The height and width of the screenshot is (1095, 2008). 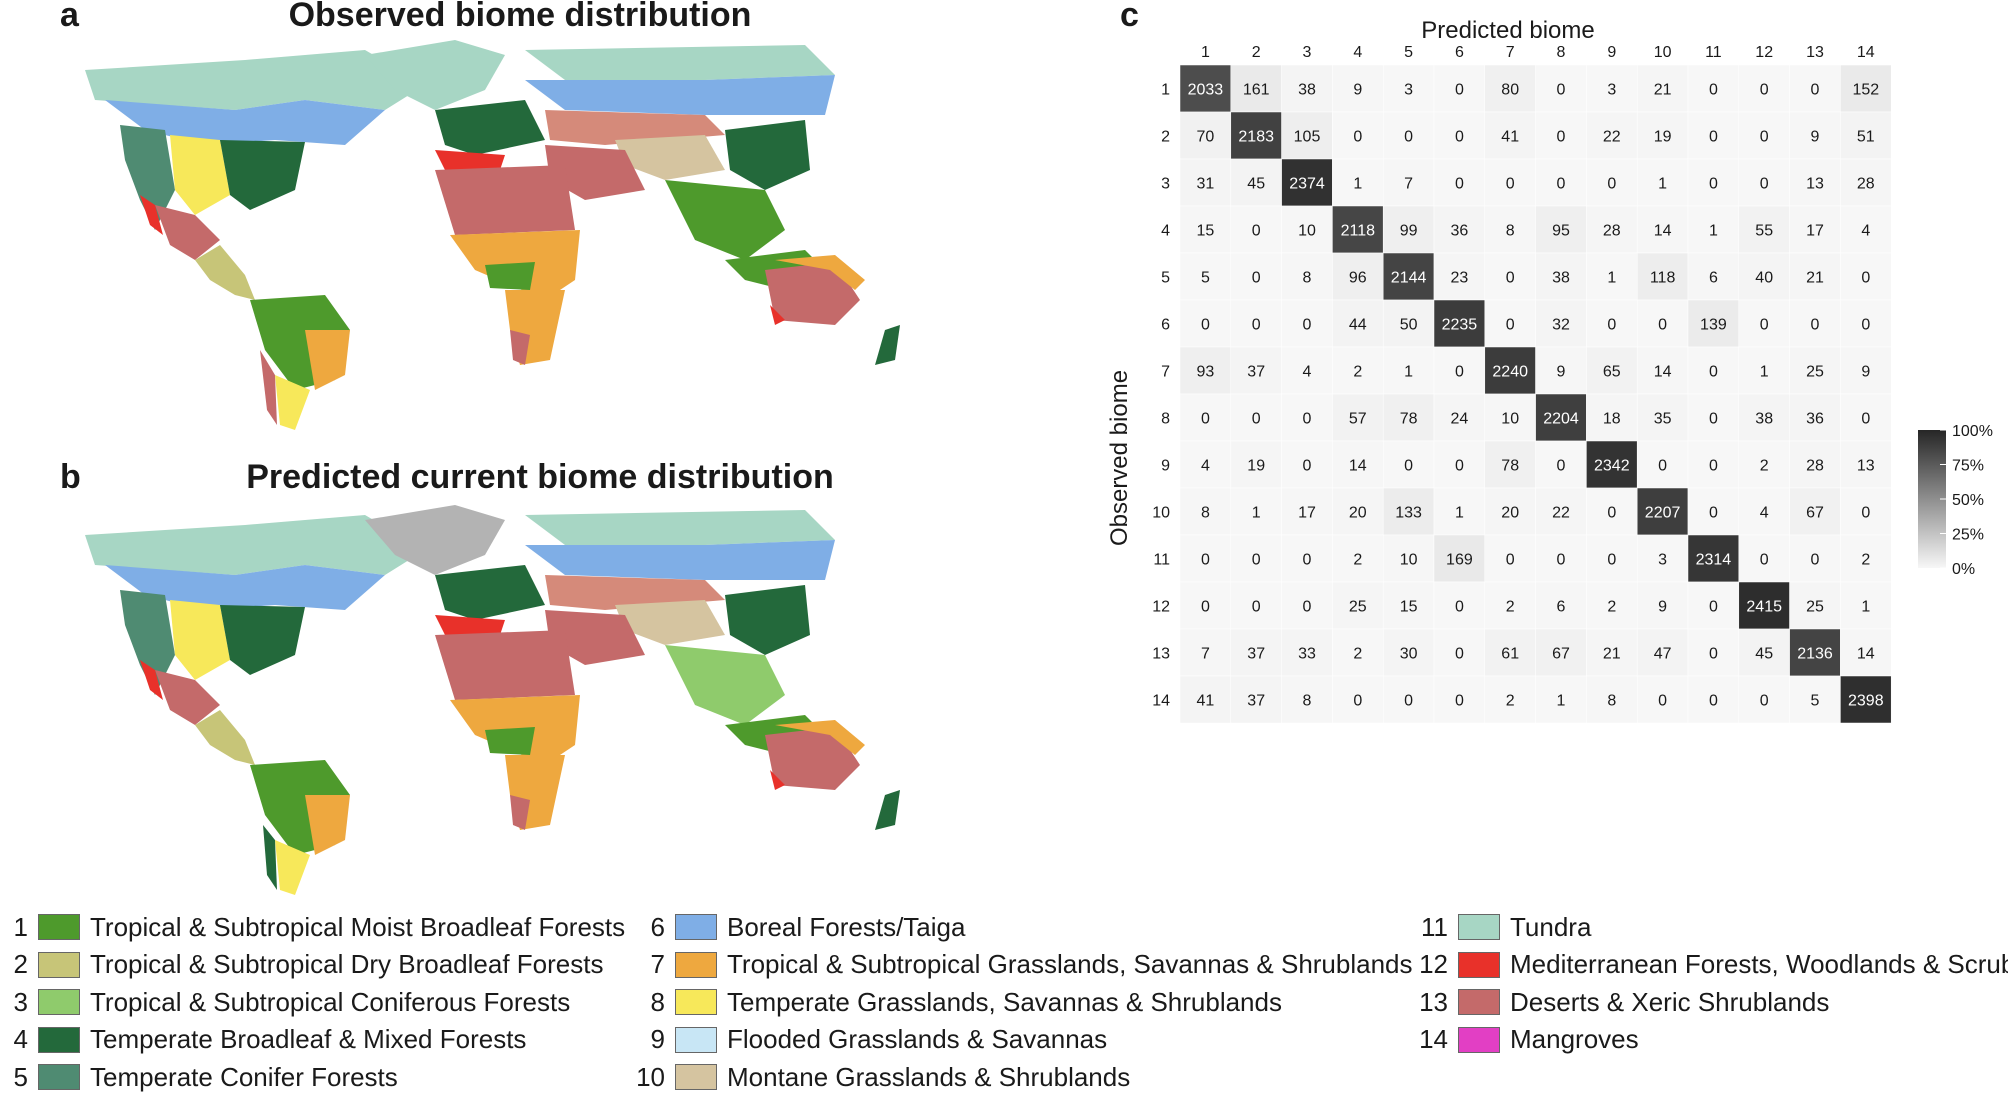 What do you see at coordinates (20, 1076) in the screenshot?
I see `legend-number: 5` at bounding box center [20, 1076].